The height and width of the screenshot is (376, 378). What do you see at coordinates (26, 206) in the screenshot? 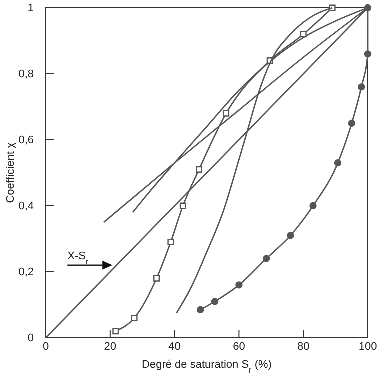
I see `y-tick-label: 0,4` at bounding box center [26, 206].